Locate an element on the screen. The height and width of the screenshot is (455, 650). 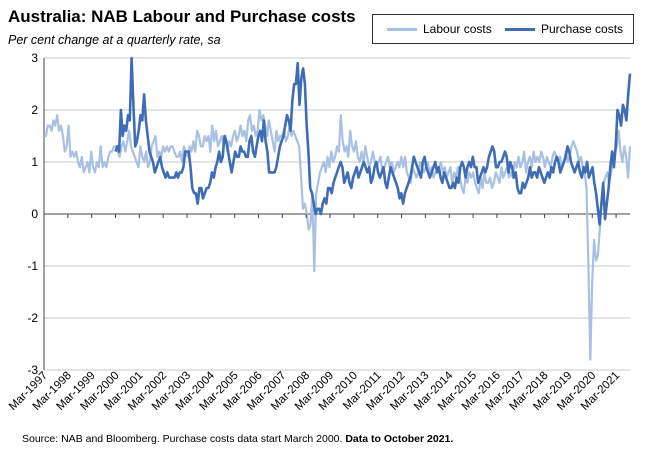
y-tick-label: -3 is located at coordinates (32, 370).